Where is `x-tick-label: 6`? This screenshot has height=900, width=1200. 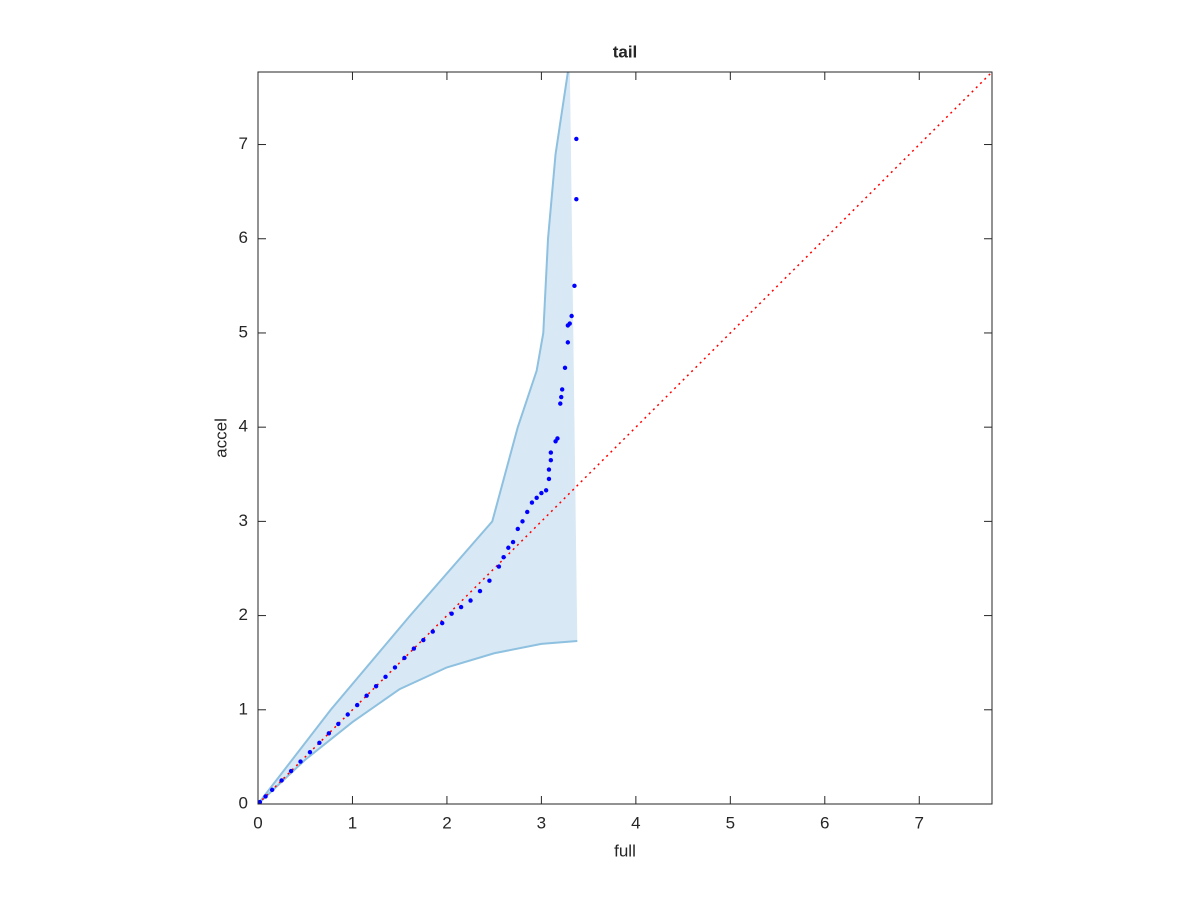
x-tick-label: 6 is located at coordinates (824, 822).